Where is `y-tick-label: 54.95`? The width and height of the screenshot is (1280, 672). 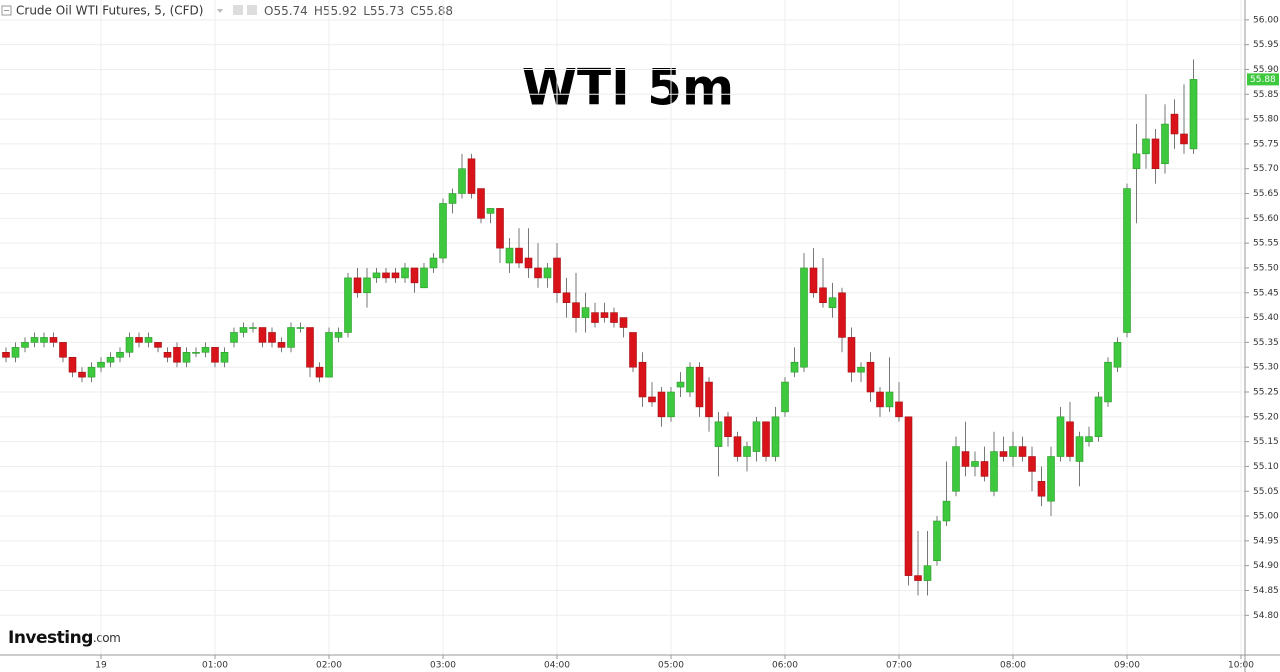 y-tick-label: 54.95 is located at coordinates (1266, 541).